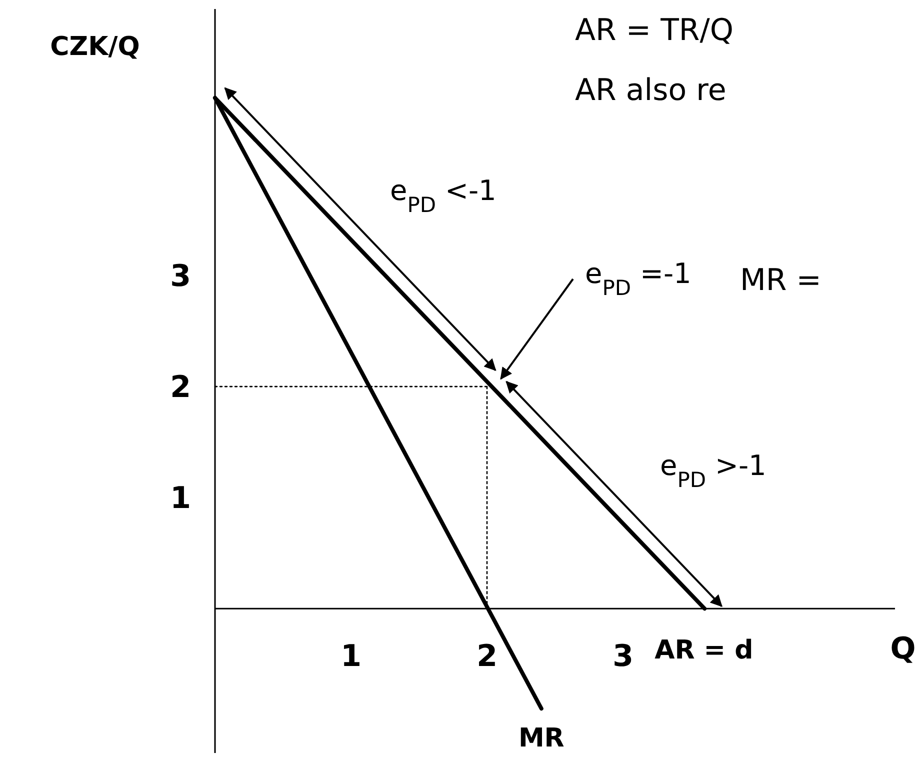 Image resolution: width=922 pixels, height=759 pixels. Describe the element at coordinates (704, 651) in the screenshot. I see `series-label: AR = d` at that location.